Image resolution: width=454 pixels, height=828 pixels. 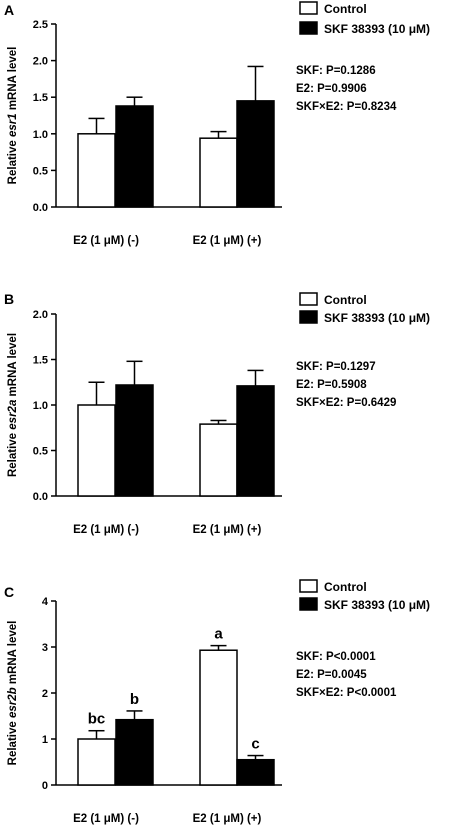 What do you see at coordinates (45, 602) in the screenshot?
I see `y-tick-label: 4` at bounding box center [45, 602].